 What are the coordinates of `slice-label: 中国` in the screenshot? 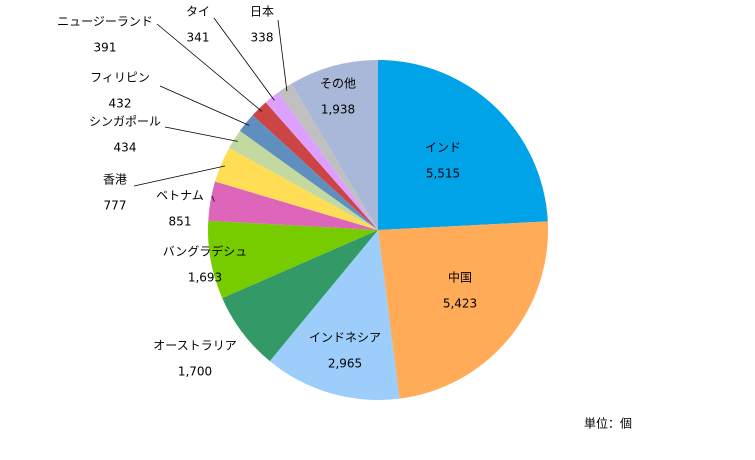 It's located at (460, 277).